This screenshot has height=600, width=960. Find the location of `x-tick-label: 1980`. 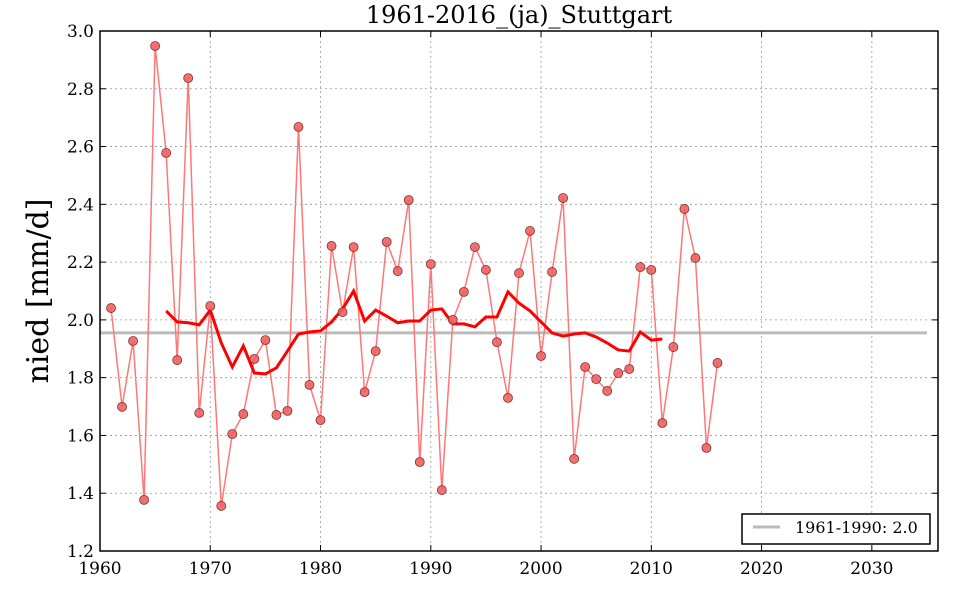

x-tick-label: 1980 is located at coordinates (320, 569).